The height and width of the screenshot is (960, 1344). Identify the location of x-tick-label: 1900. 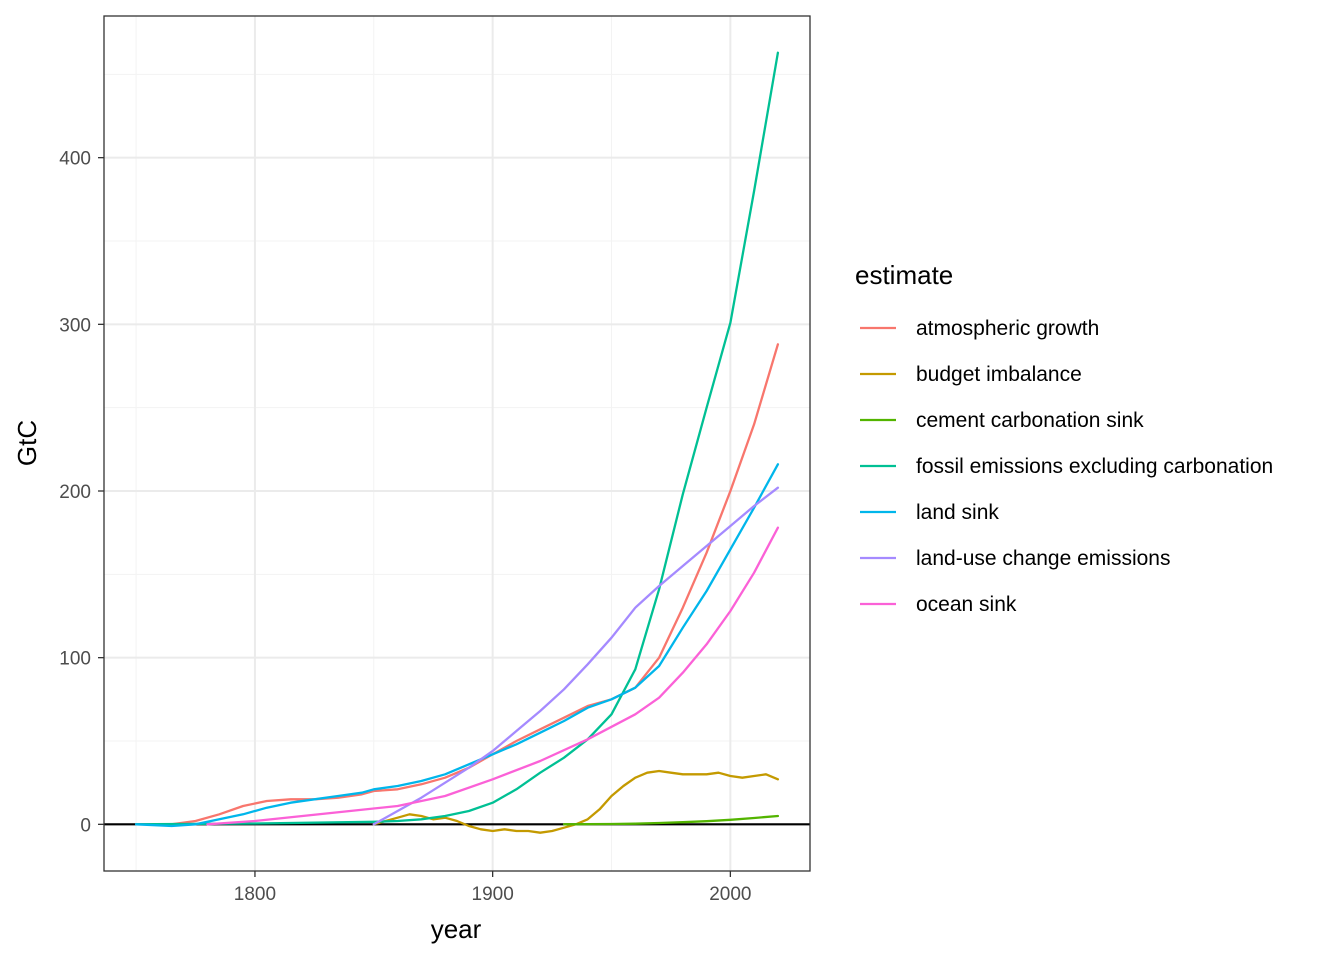
(493, 894).